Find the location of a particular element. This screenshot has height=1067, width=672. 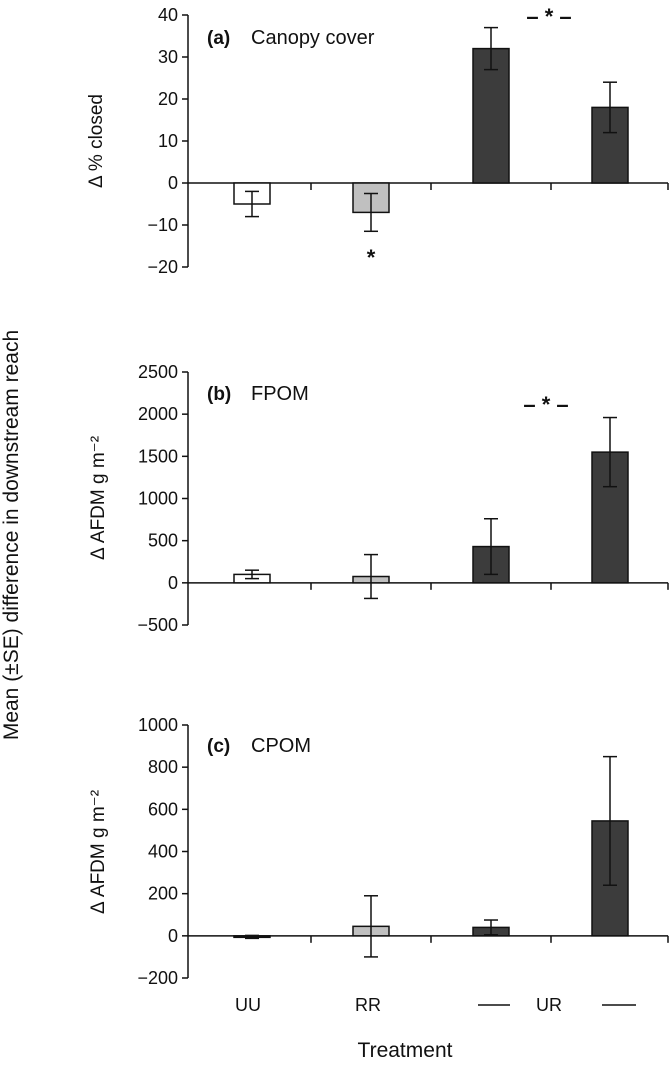

panel-c-y-tick-label: 400 is located at coordinates (163, 852).